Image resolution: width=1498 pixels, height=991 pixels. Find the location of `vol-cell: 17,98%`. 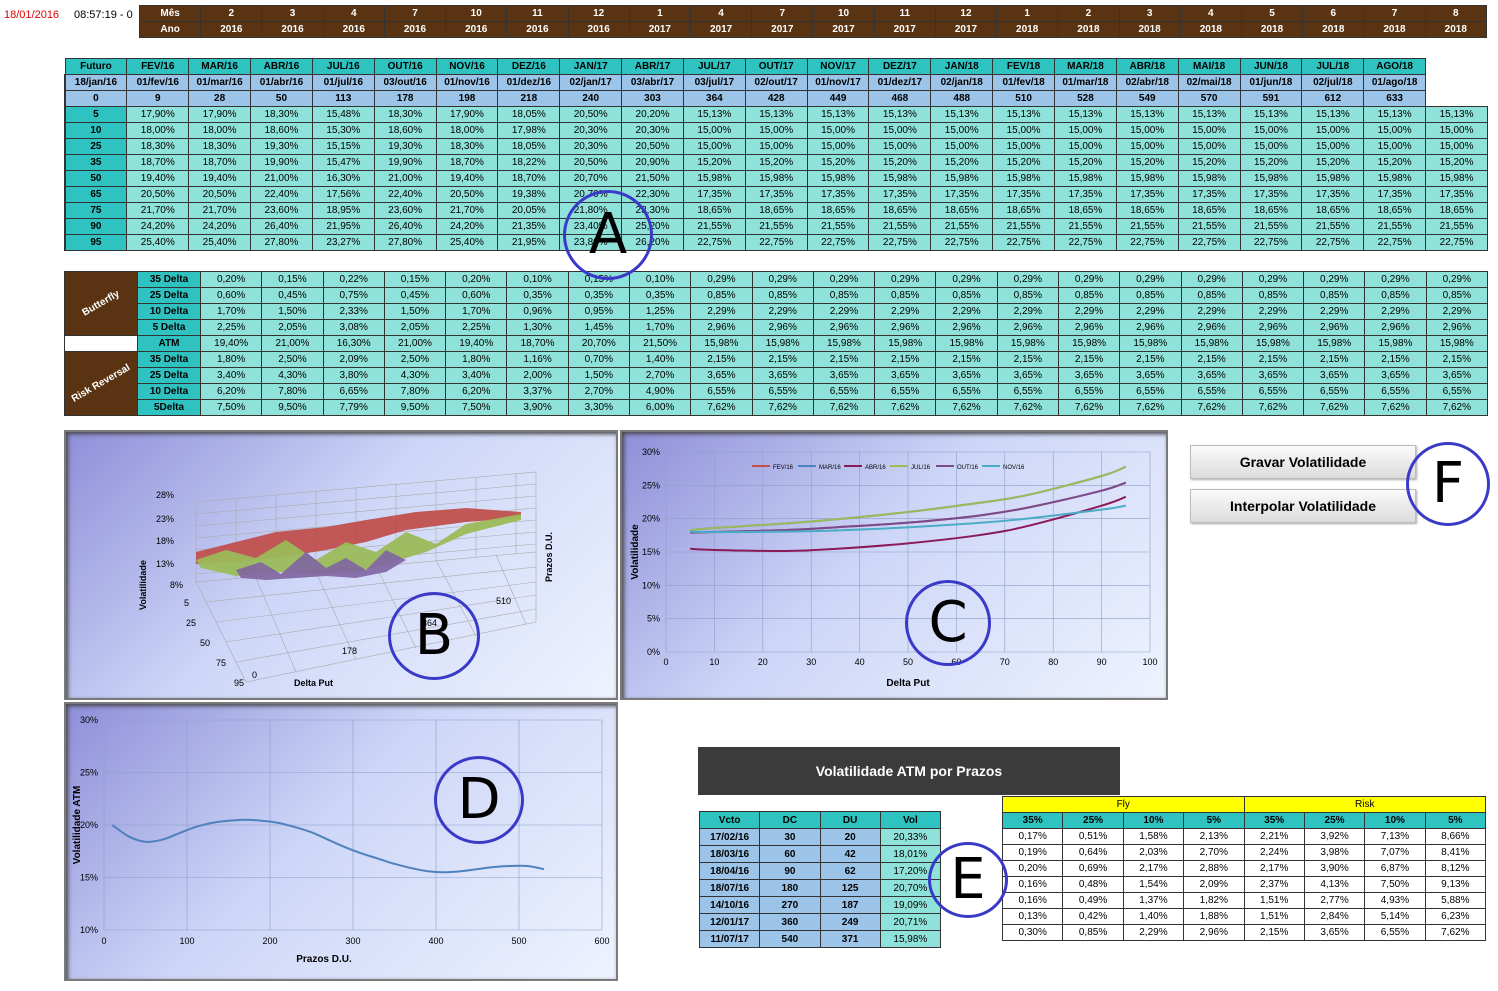

vol-cell: 17,98% is located at coordinates (529, 130).